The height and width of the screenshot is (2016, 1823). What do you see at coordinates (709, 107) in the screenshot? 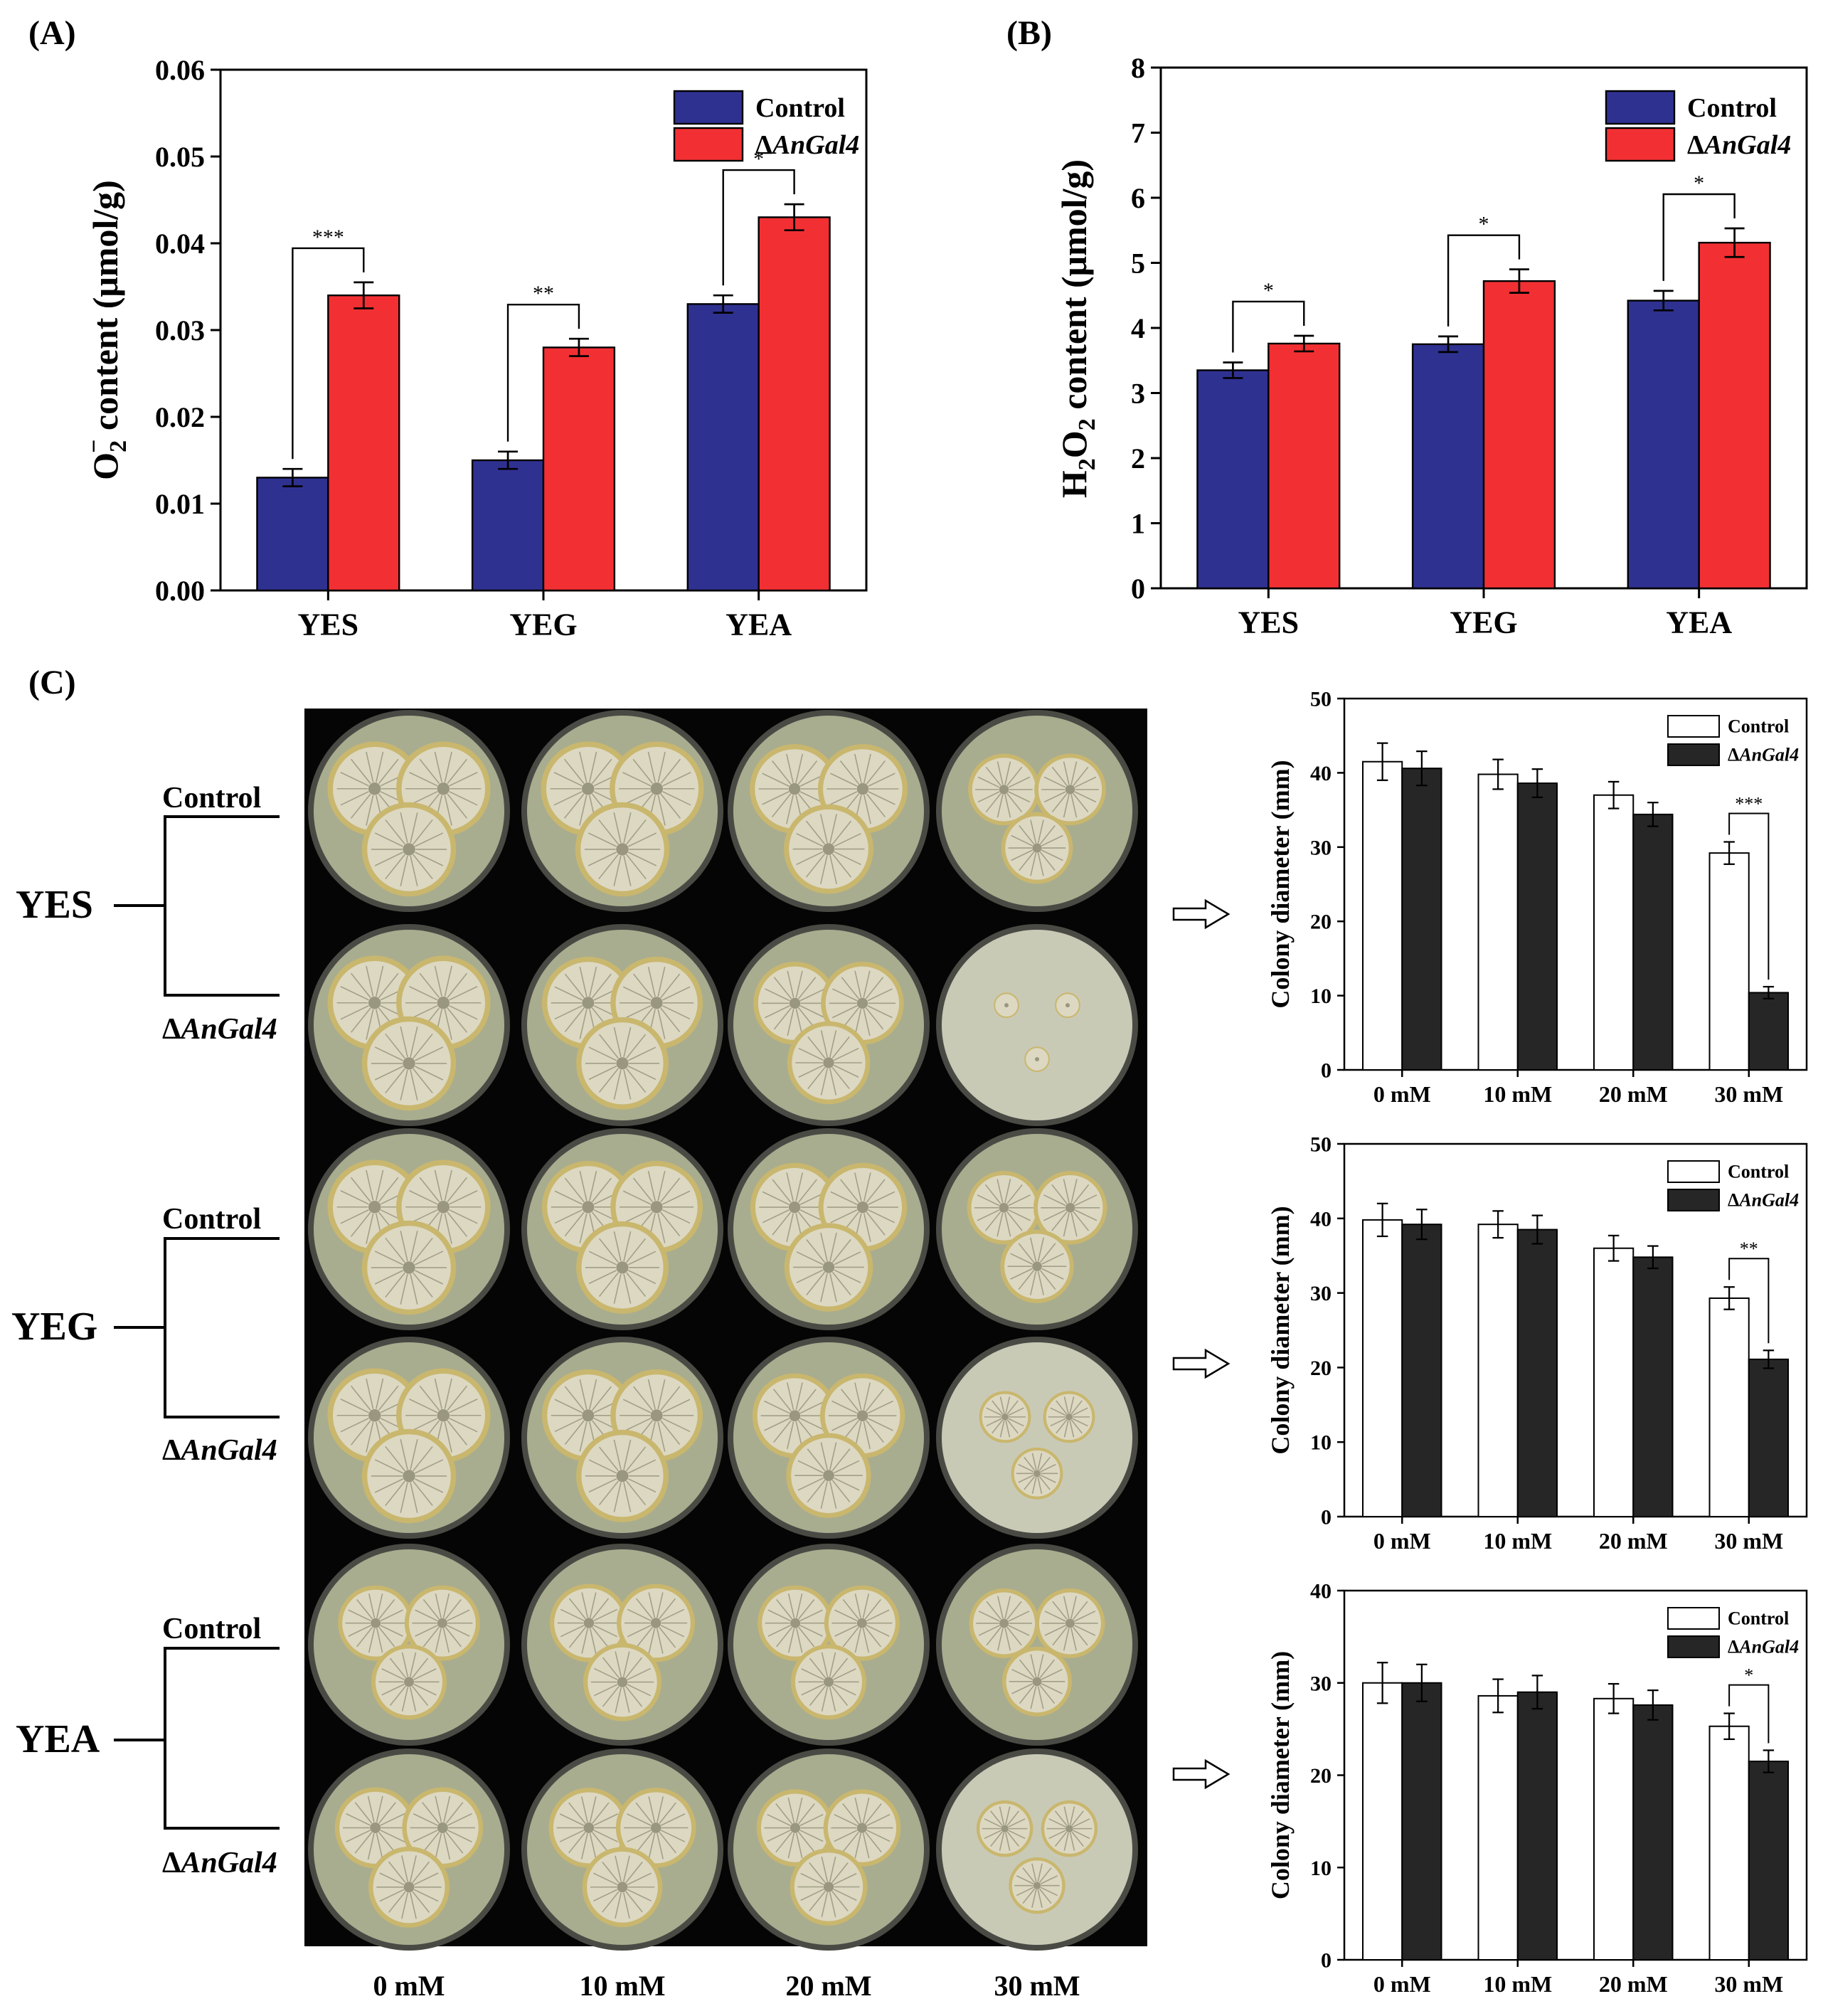
I see `legend-swatch-control` at bounding box center [709, 107].